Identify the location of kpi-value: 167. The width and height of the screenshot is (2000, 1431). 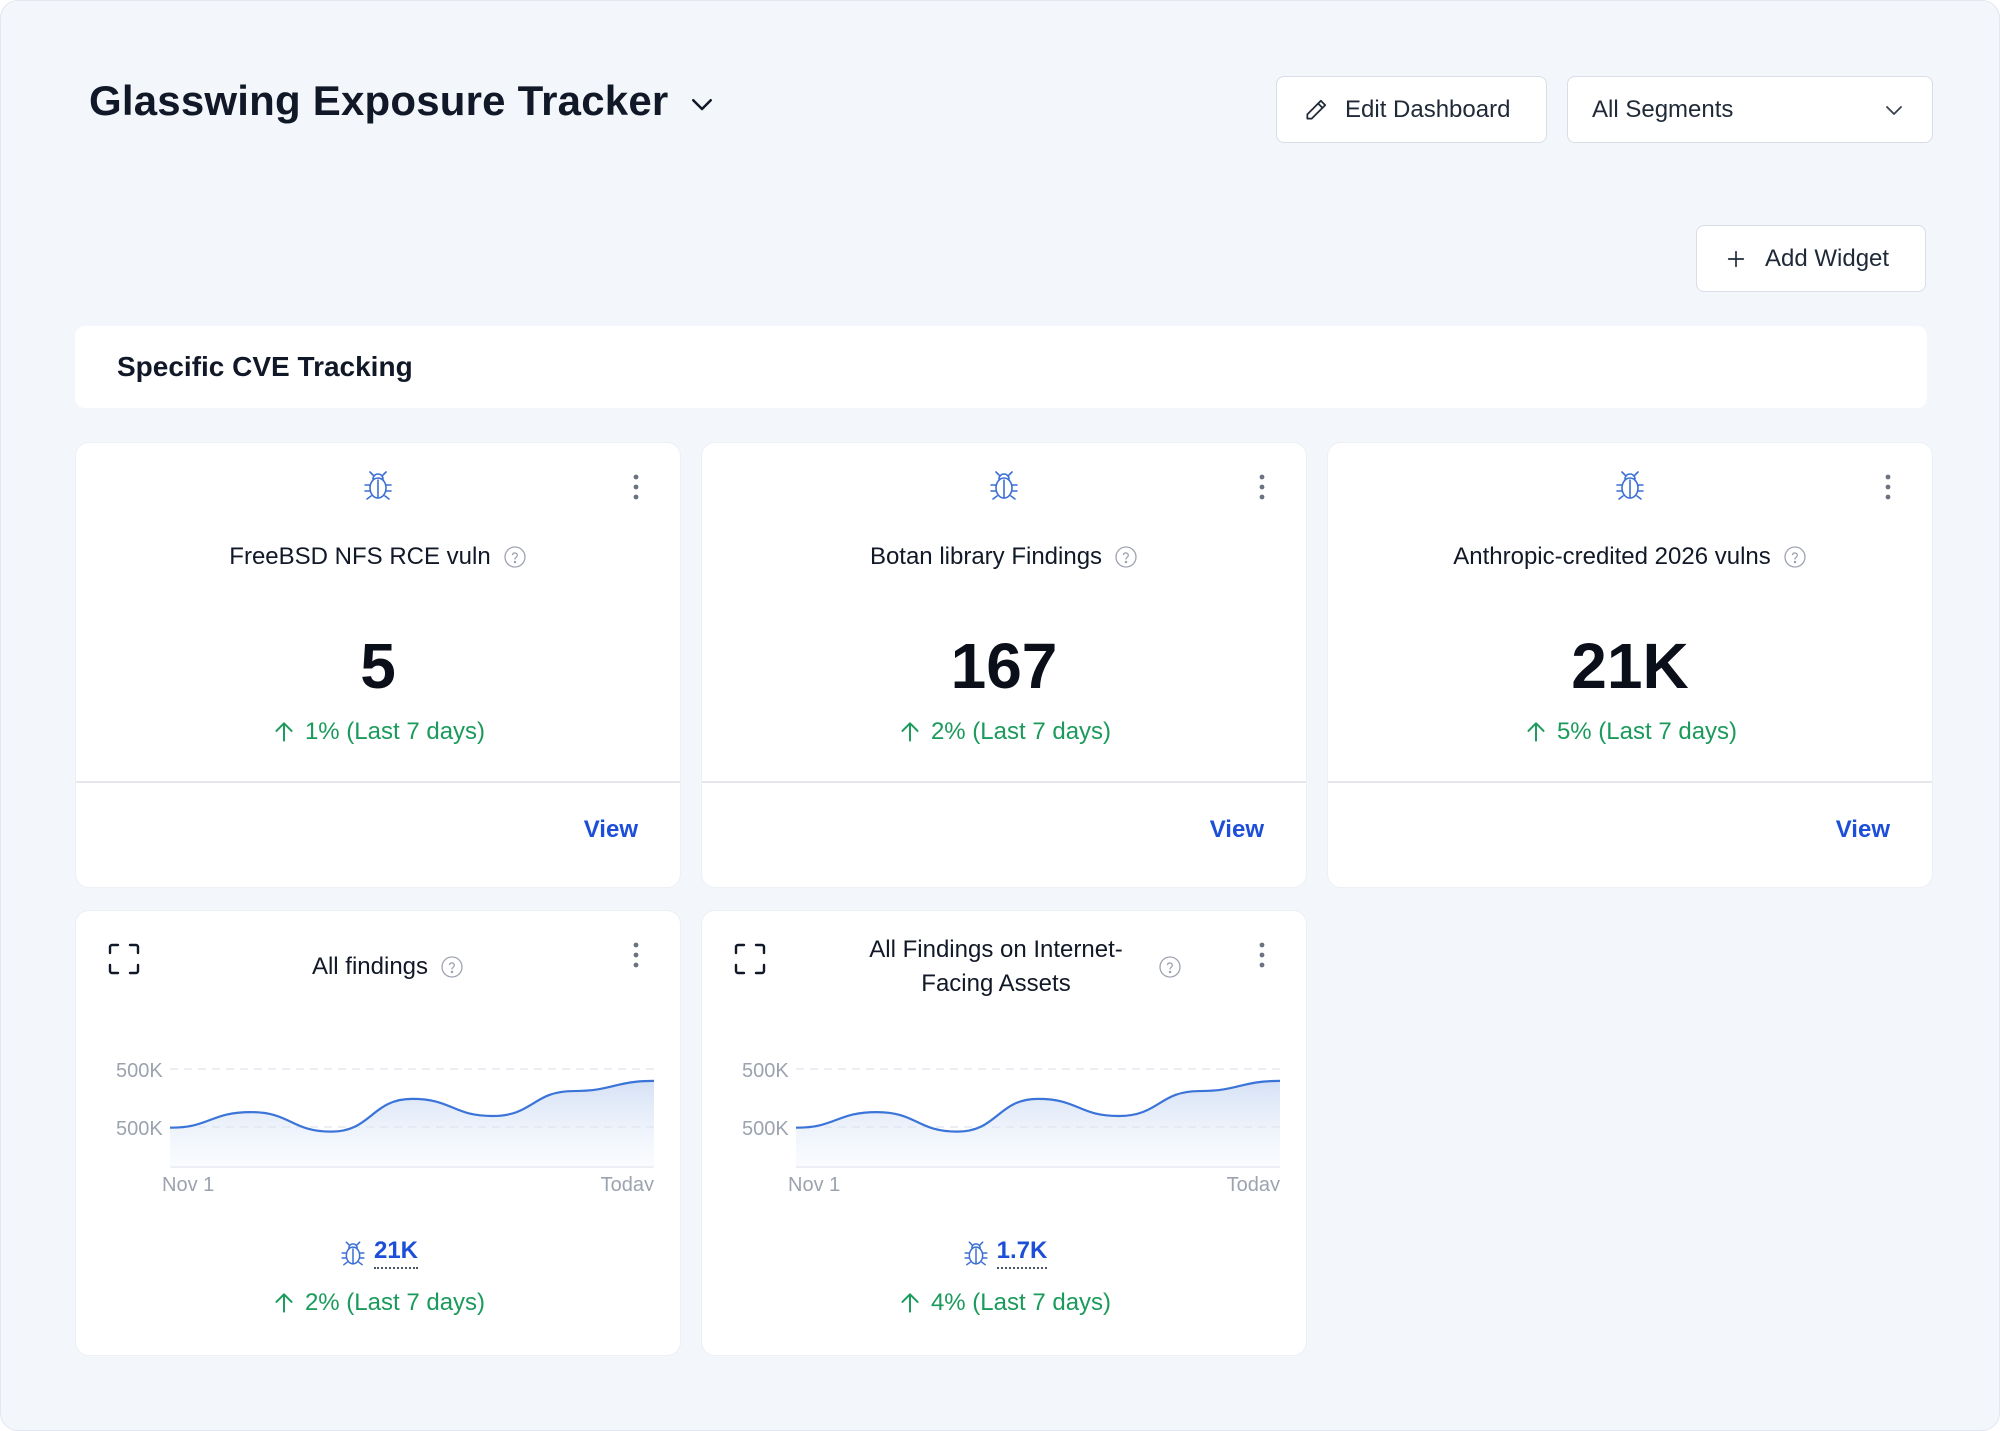
(1004, 666).